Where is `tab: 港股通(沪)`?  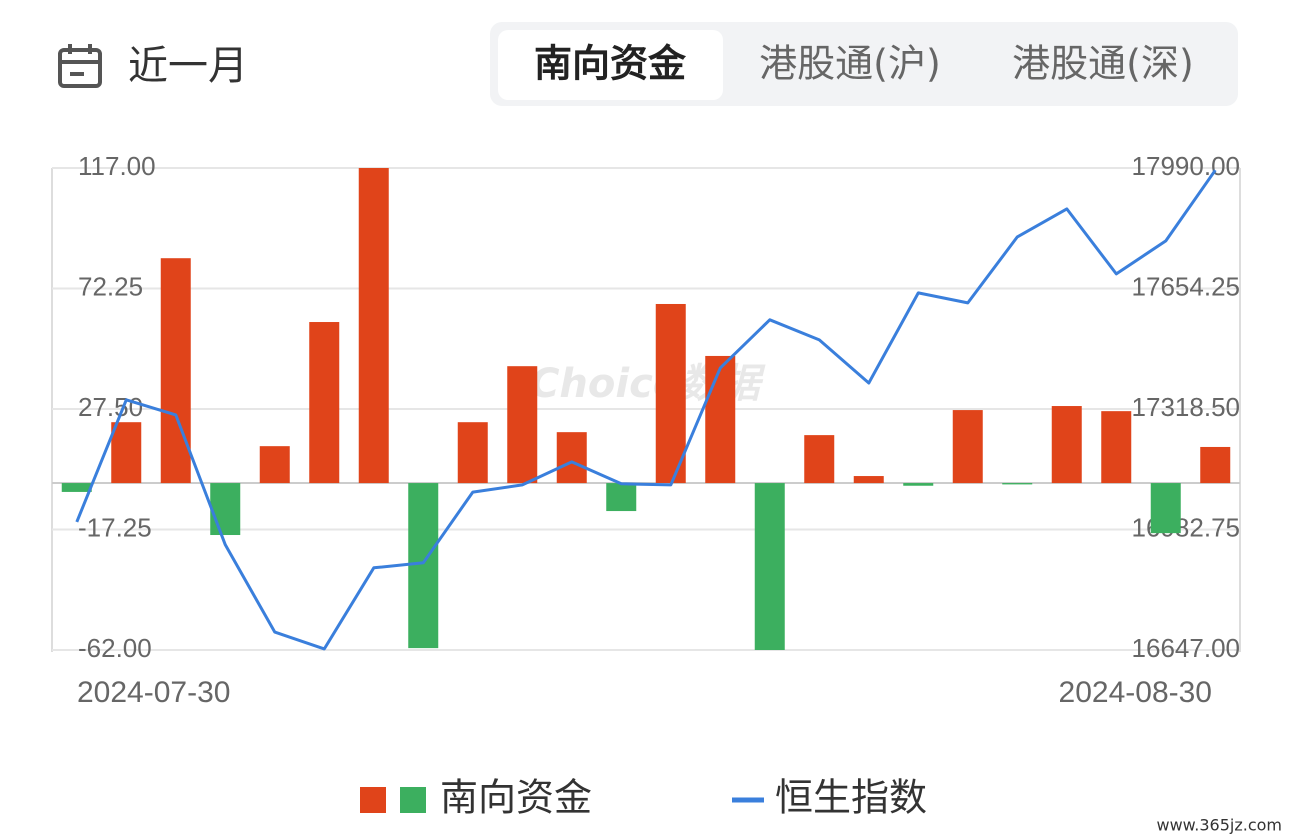
tab: 港股通(沪) is located at coordinates (850, 64).